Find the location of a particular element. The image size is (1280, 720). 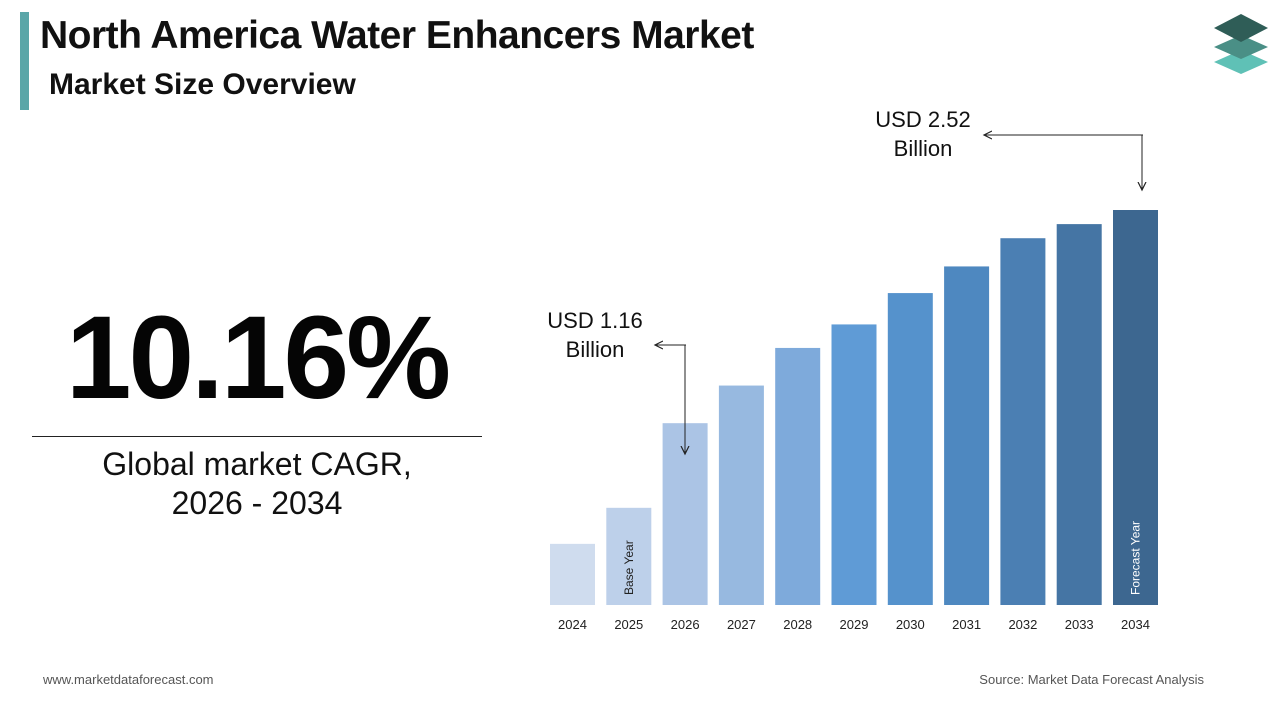

bar-2030 is located at coordinates (910, 449).